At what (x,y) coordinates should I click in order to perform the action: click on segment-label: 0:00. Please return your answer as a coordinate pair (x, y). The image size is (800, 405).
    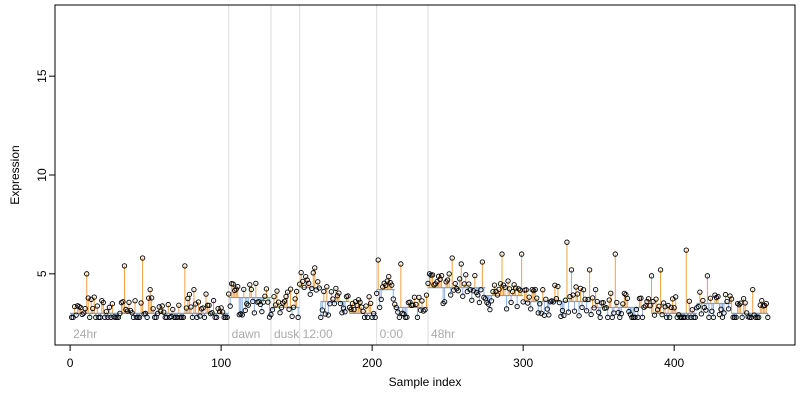
    Looking at the image, I should click on (392, 334).